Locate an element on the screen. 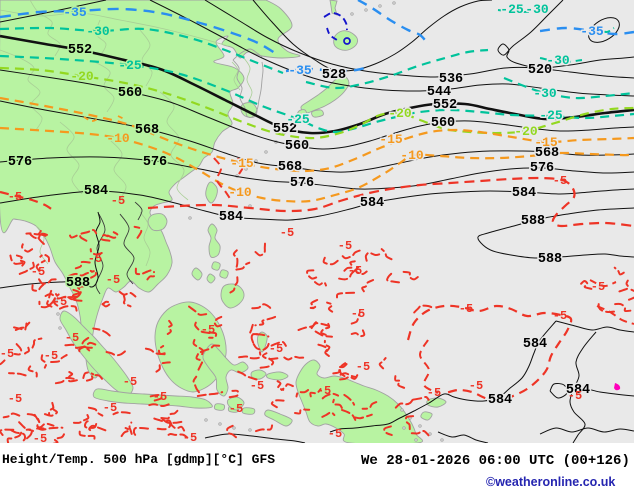 The width and height of the screenshot is (634, 490). svg-text: 544 is located at coordinates (439, 92).